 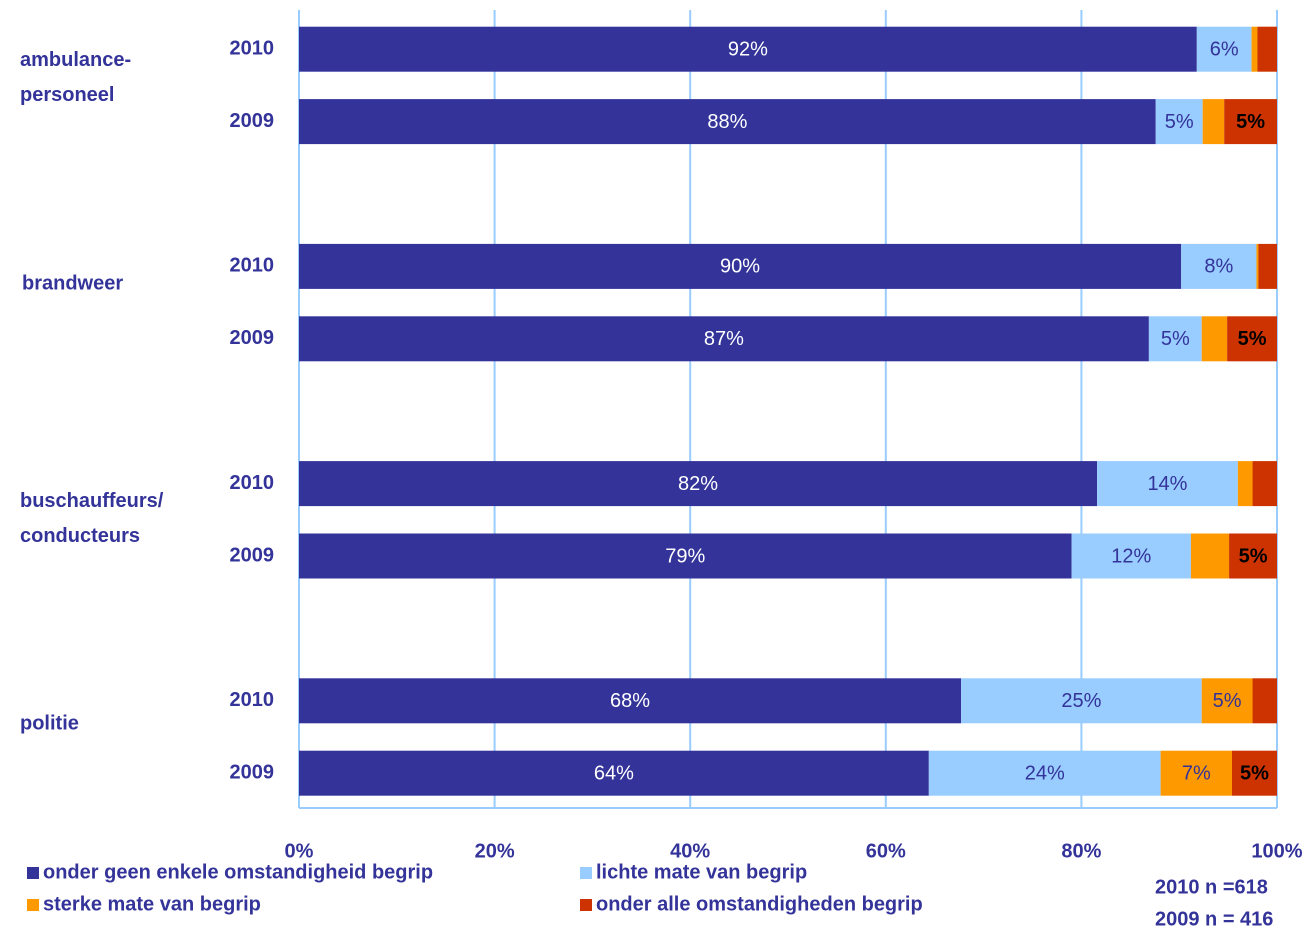 What do you see at coordinates (67, 95) in the screenshot?
I see `group-label: personeel` at bounding box center [67, 95].